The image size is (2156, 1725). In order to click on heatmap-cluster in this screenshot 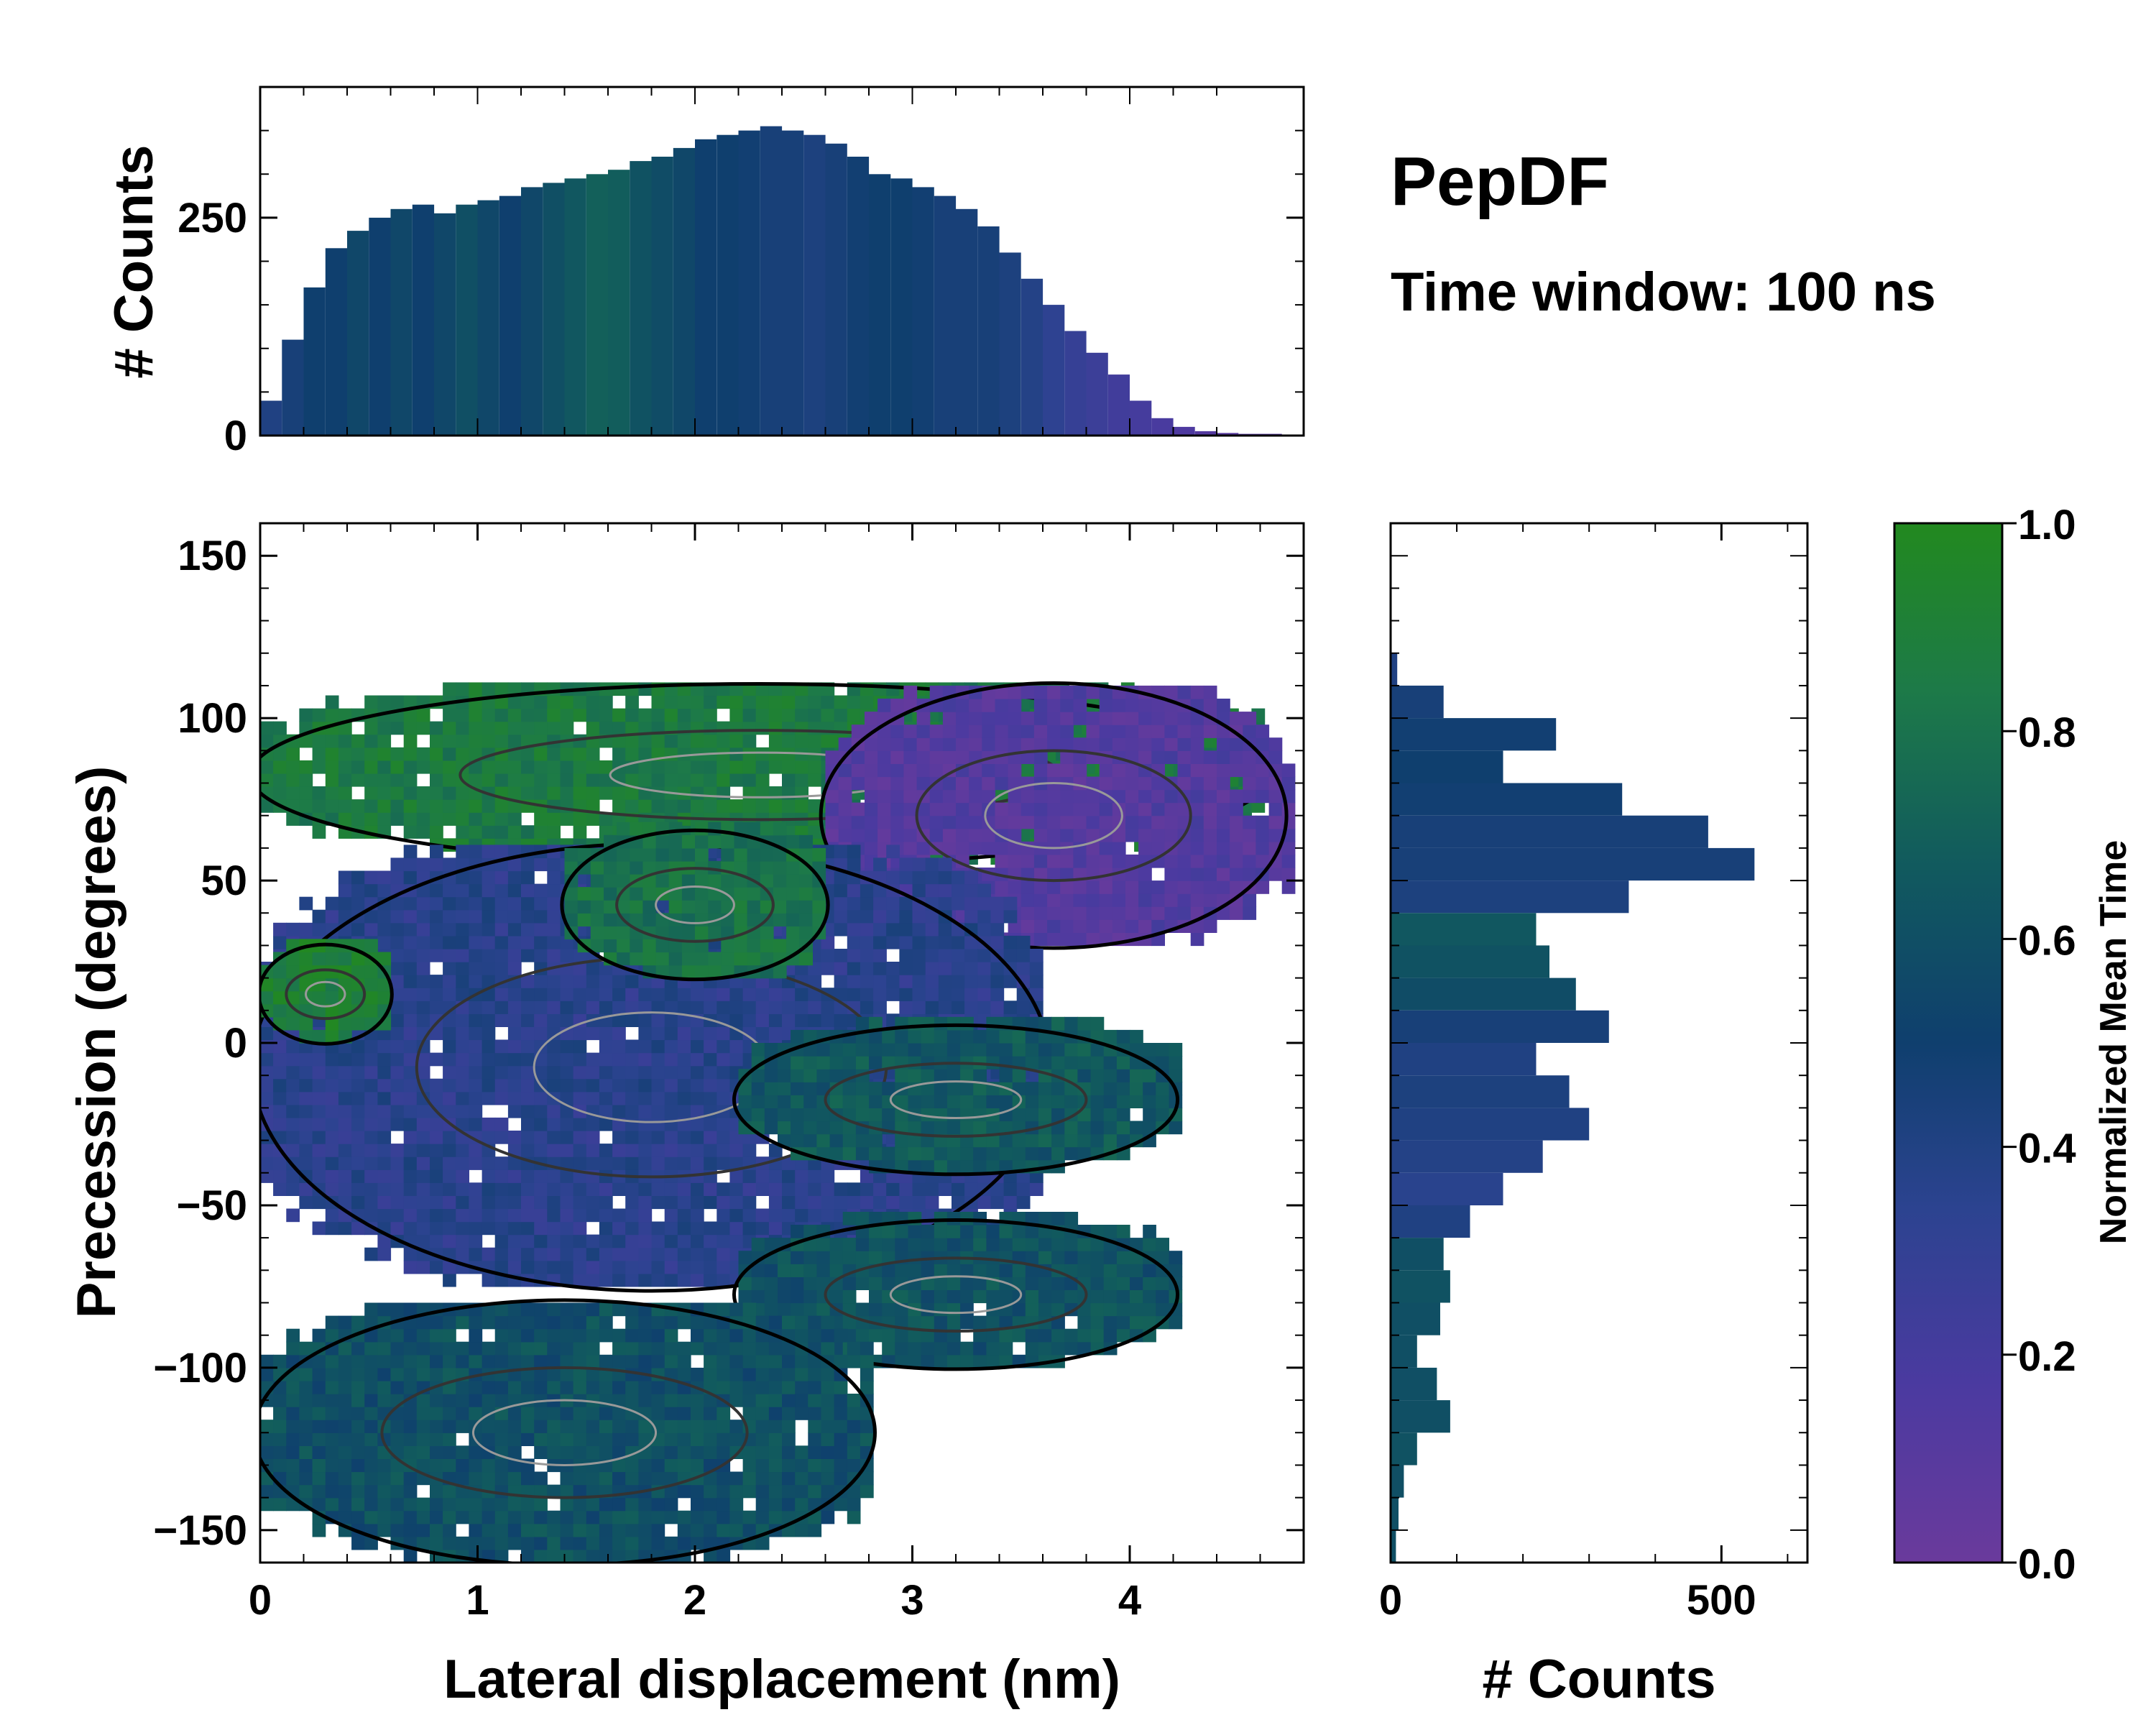, I will do `click(957, 1096)`.